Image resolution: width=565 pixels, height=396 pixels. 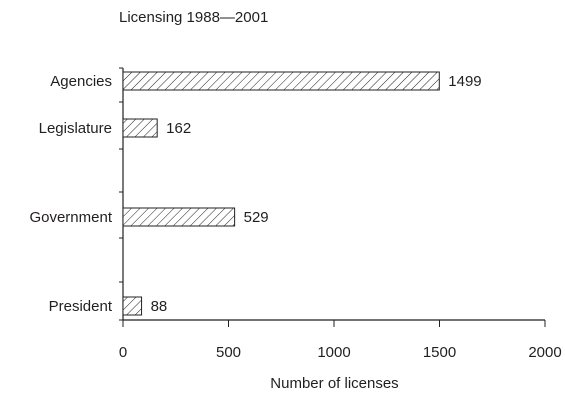 I want to click on x-tick-label: 1000, so click(x=333, y=352).